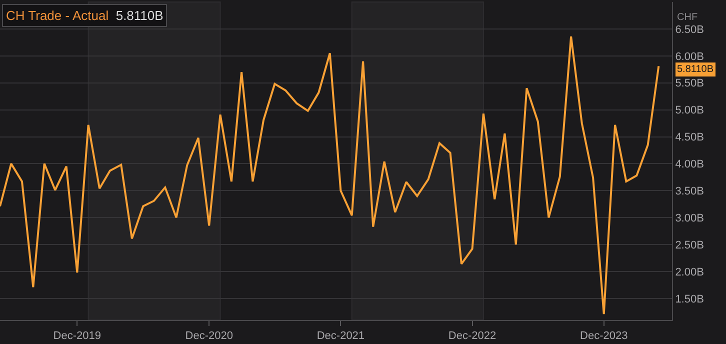 The width and height of the screenshot is (726, 344). I want to click on annotation: 5.8110B, so click(695, 69).